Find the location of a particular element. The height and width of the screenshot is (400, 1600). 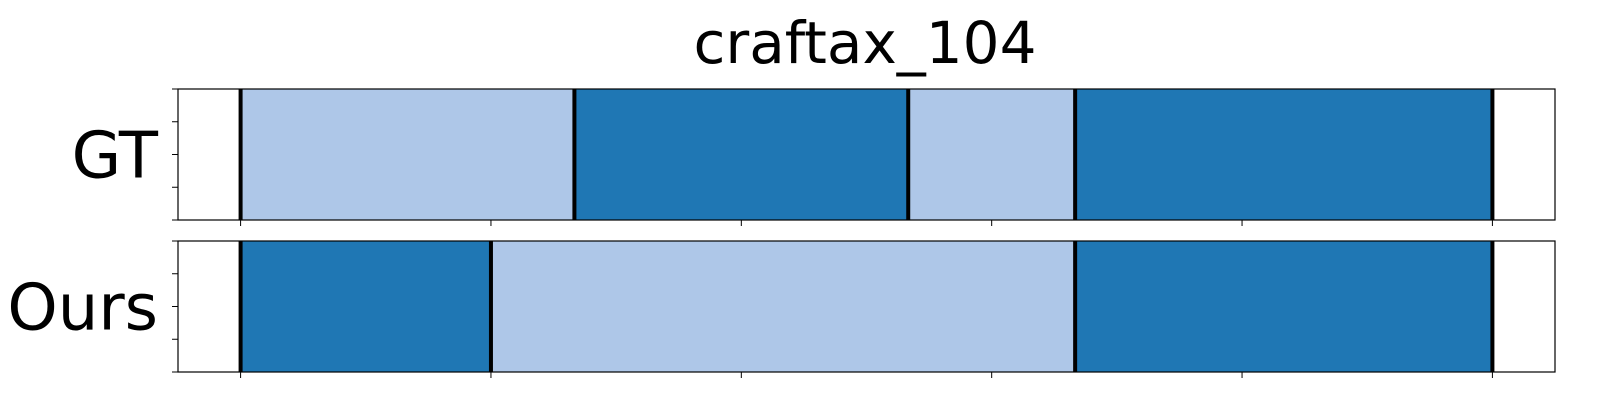

row-label-ours: Ours is located at coordinates (82, 309).